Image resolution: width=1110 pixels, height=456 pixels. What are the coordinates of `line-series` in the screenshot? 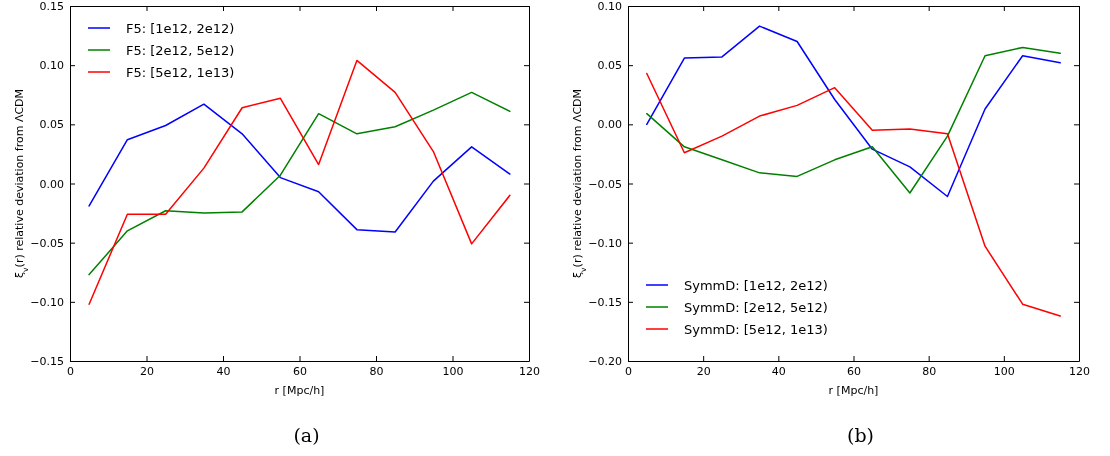 It's located at (299, 168).